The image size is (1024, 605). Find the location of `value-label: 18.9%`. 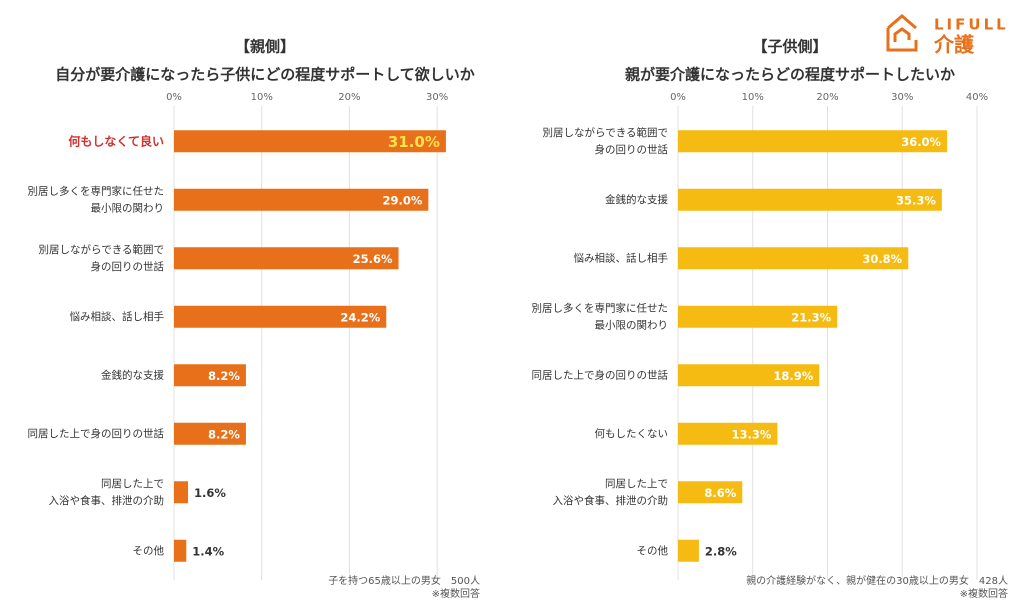

value-label: 18.9% is located at coordinates (793, 376).